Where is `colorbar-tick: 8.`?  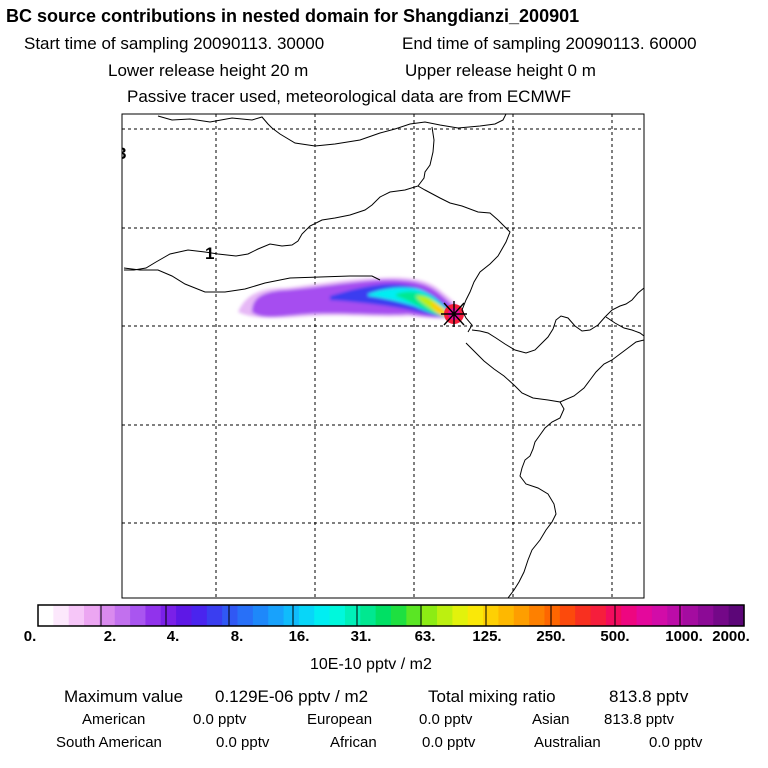
colorbar-tick: 8. is located at coordinates (237, 636).